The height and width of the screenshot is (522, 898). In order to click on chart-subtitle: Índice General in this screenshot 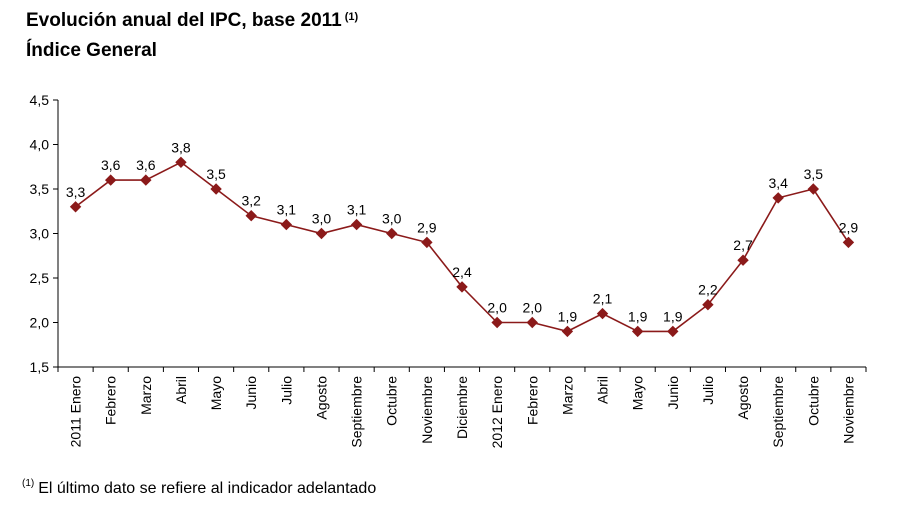, I will do `click(91, 50)`.